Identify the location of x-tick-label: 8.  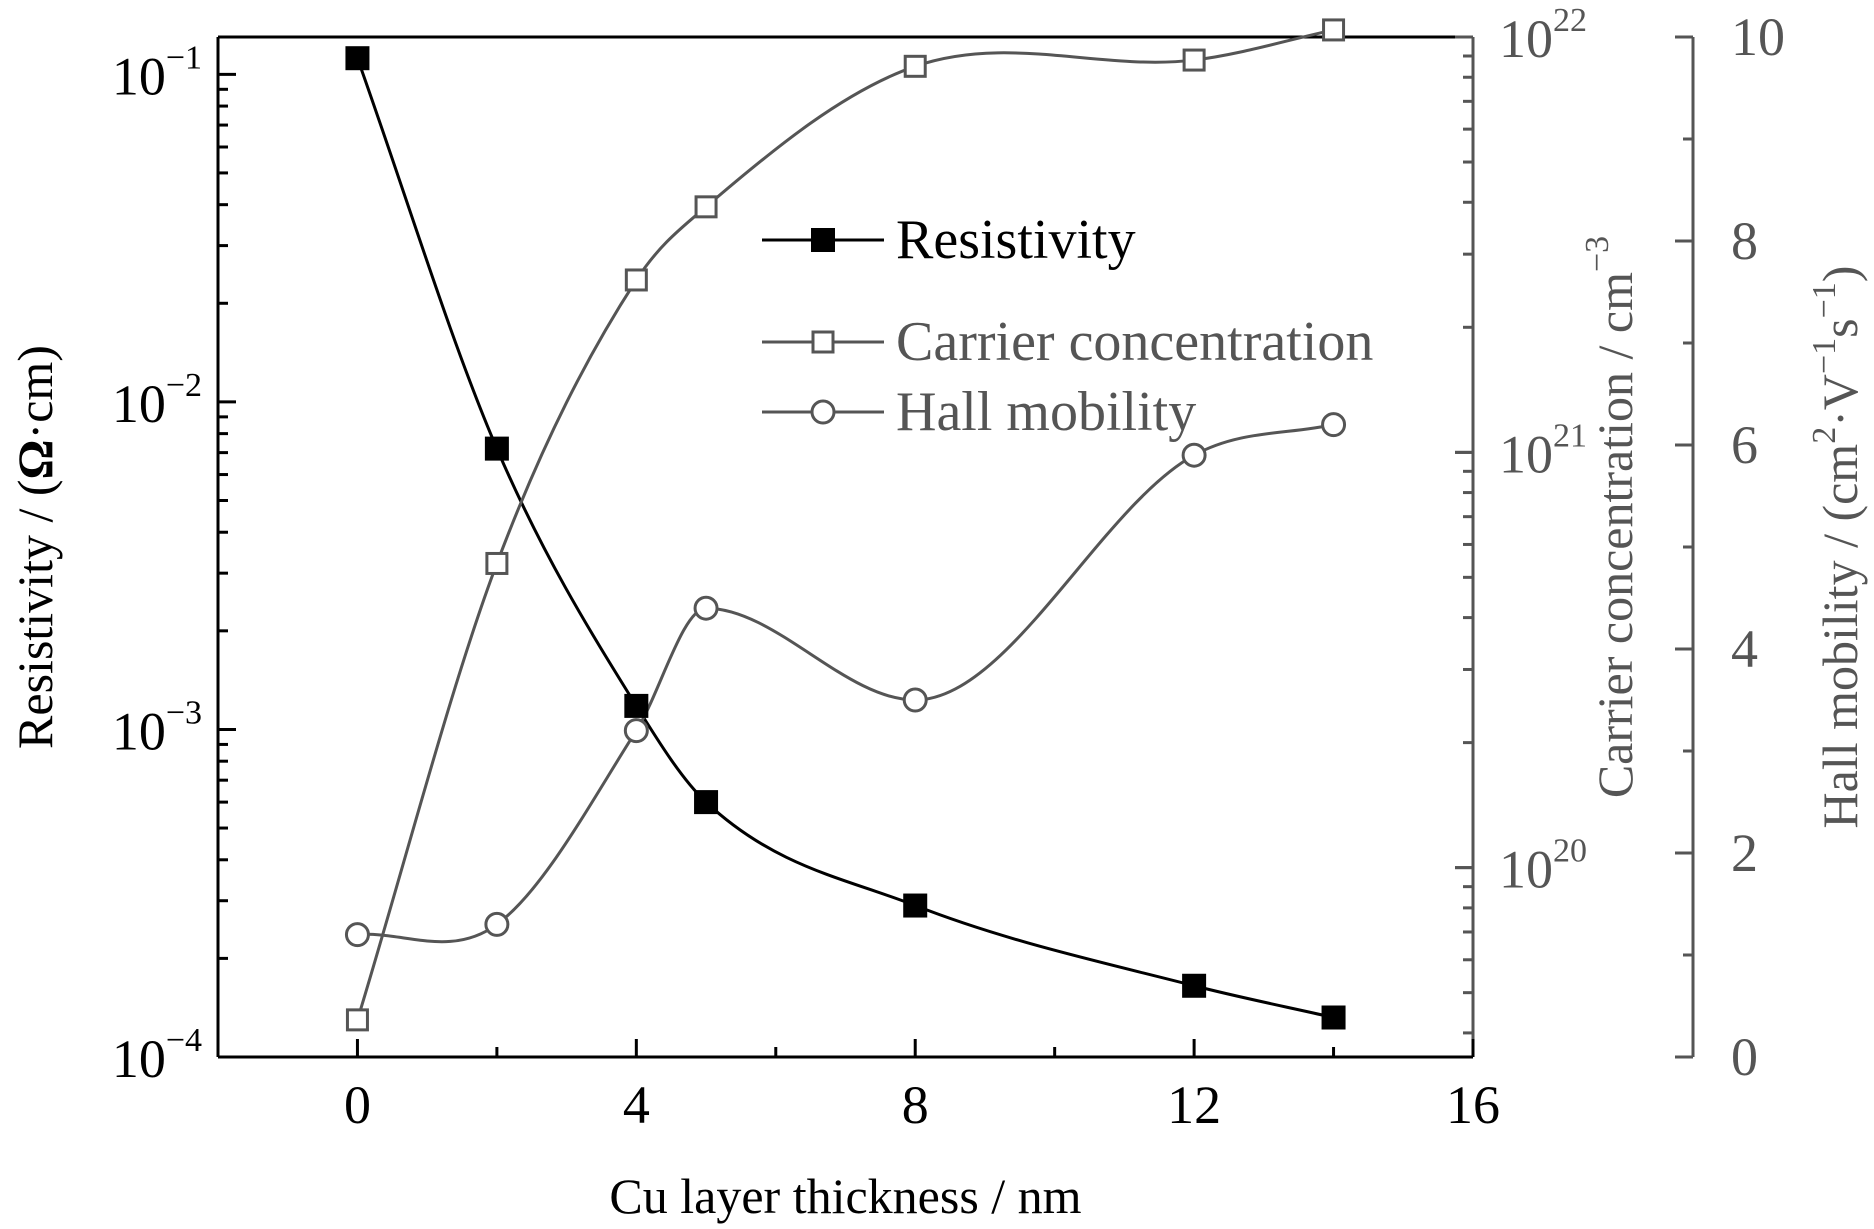
(915, 1105).